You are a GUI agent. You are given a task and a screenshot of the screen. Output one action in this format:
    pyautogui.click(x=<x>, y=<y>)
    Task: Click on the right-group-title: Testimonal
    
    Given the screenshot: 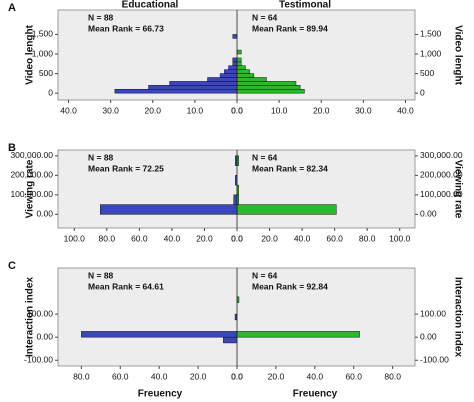 What is the action you would take?
    pyautogui.click(x=305, y=5)
    